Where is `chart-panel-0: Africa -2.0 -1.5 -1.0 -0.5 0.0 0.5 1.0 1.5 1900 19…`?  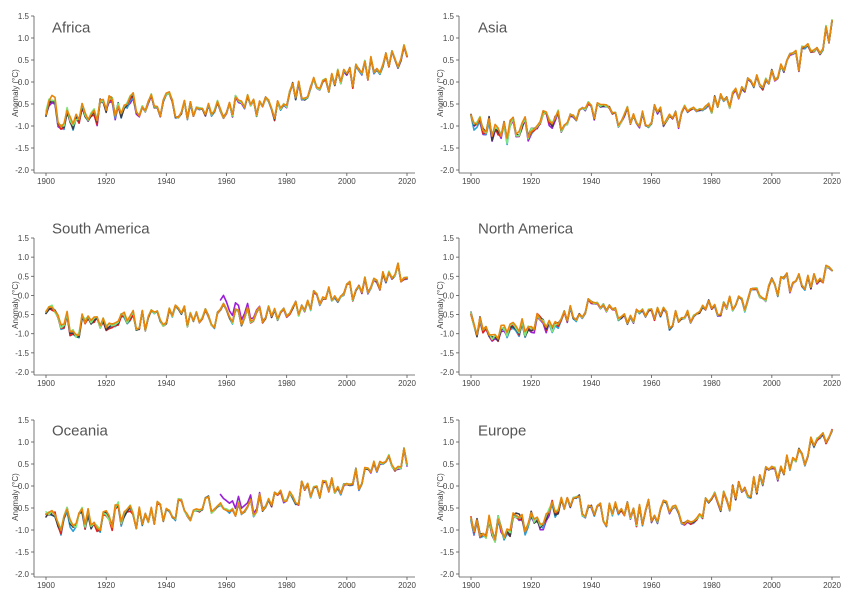 chart-panel-0: Africa -2.0 -1.5 -1.0 -0.5 0.0 0.5 1.0 1.5 1900 19… is located at coordinates (213, 99).